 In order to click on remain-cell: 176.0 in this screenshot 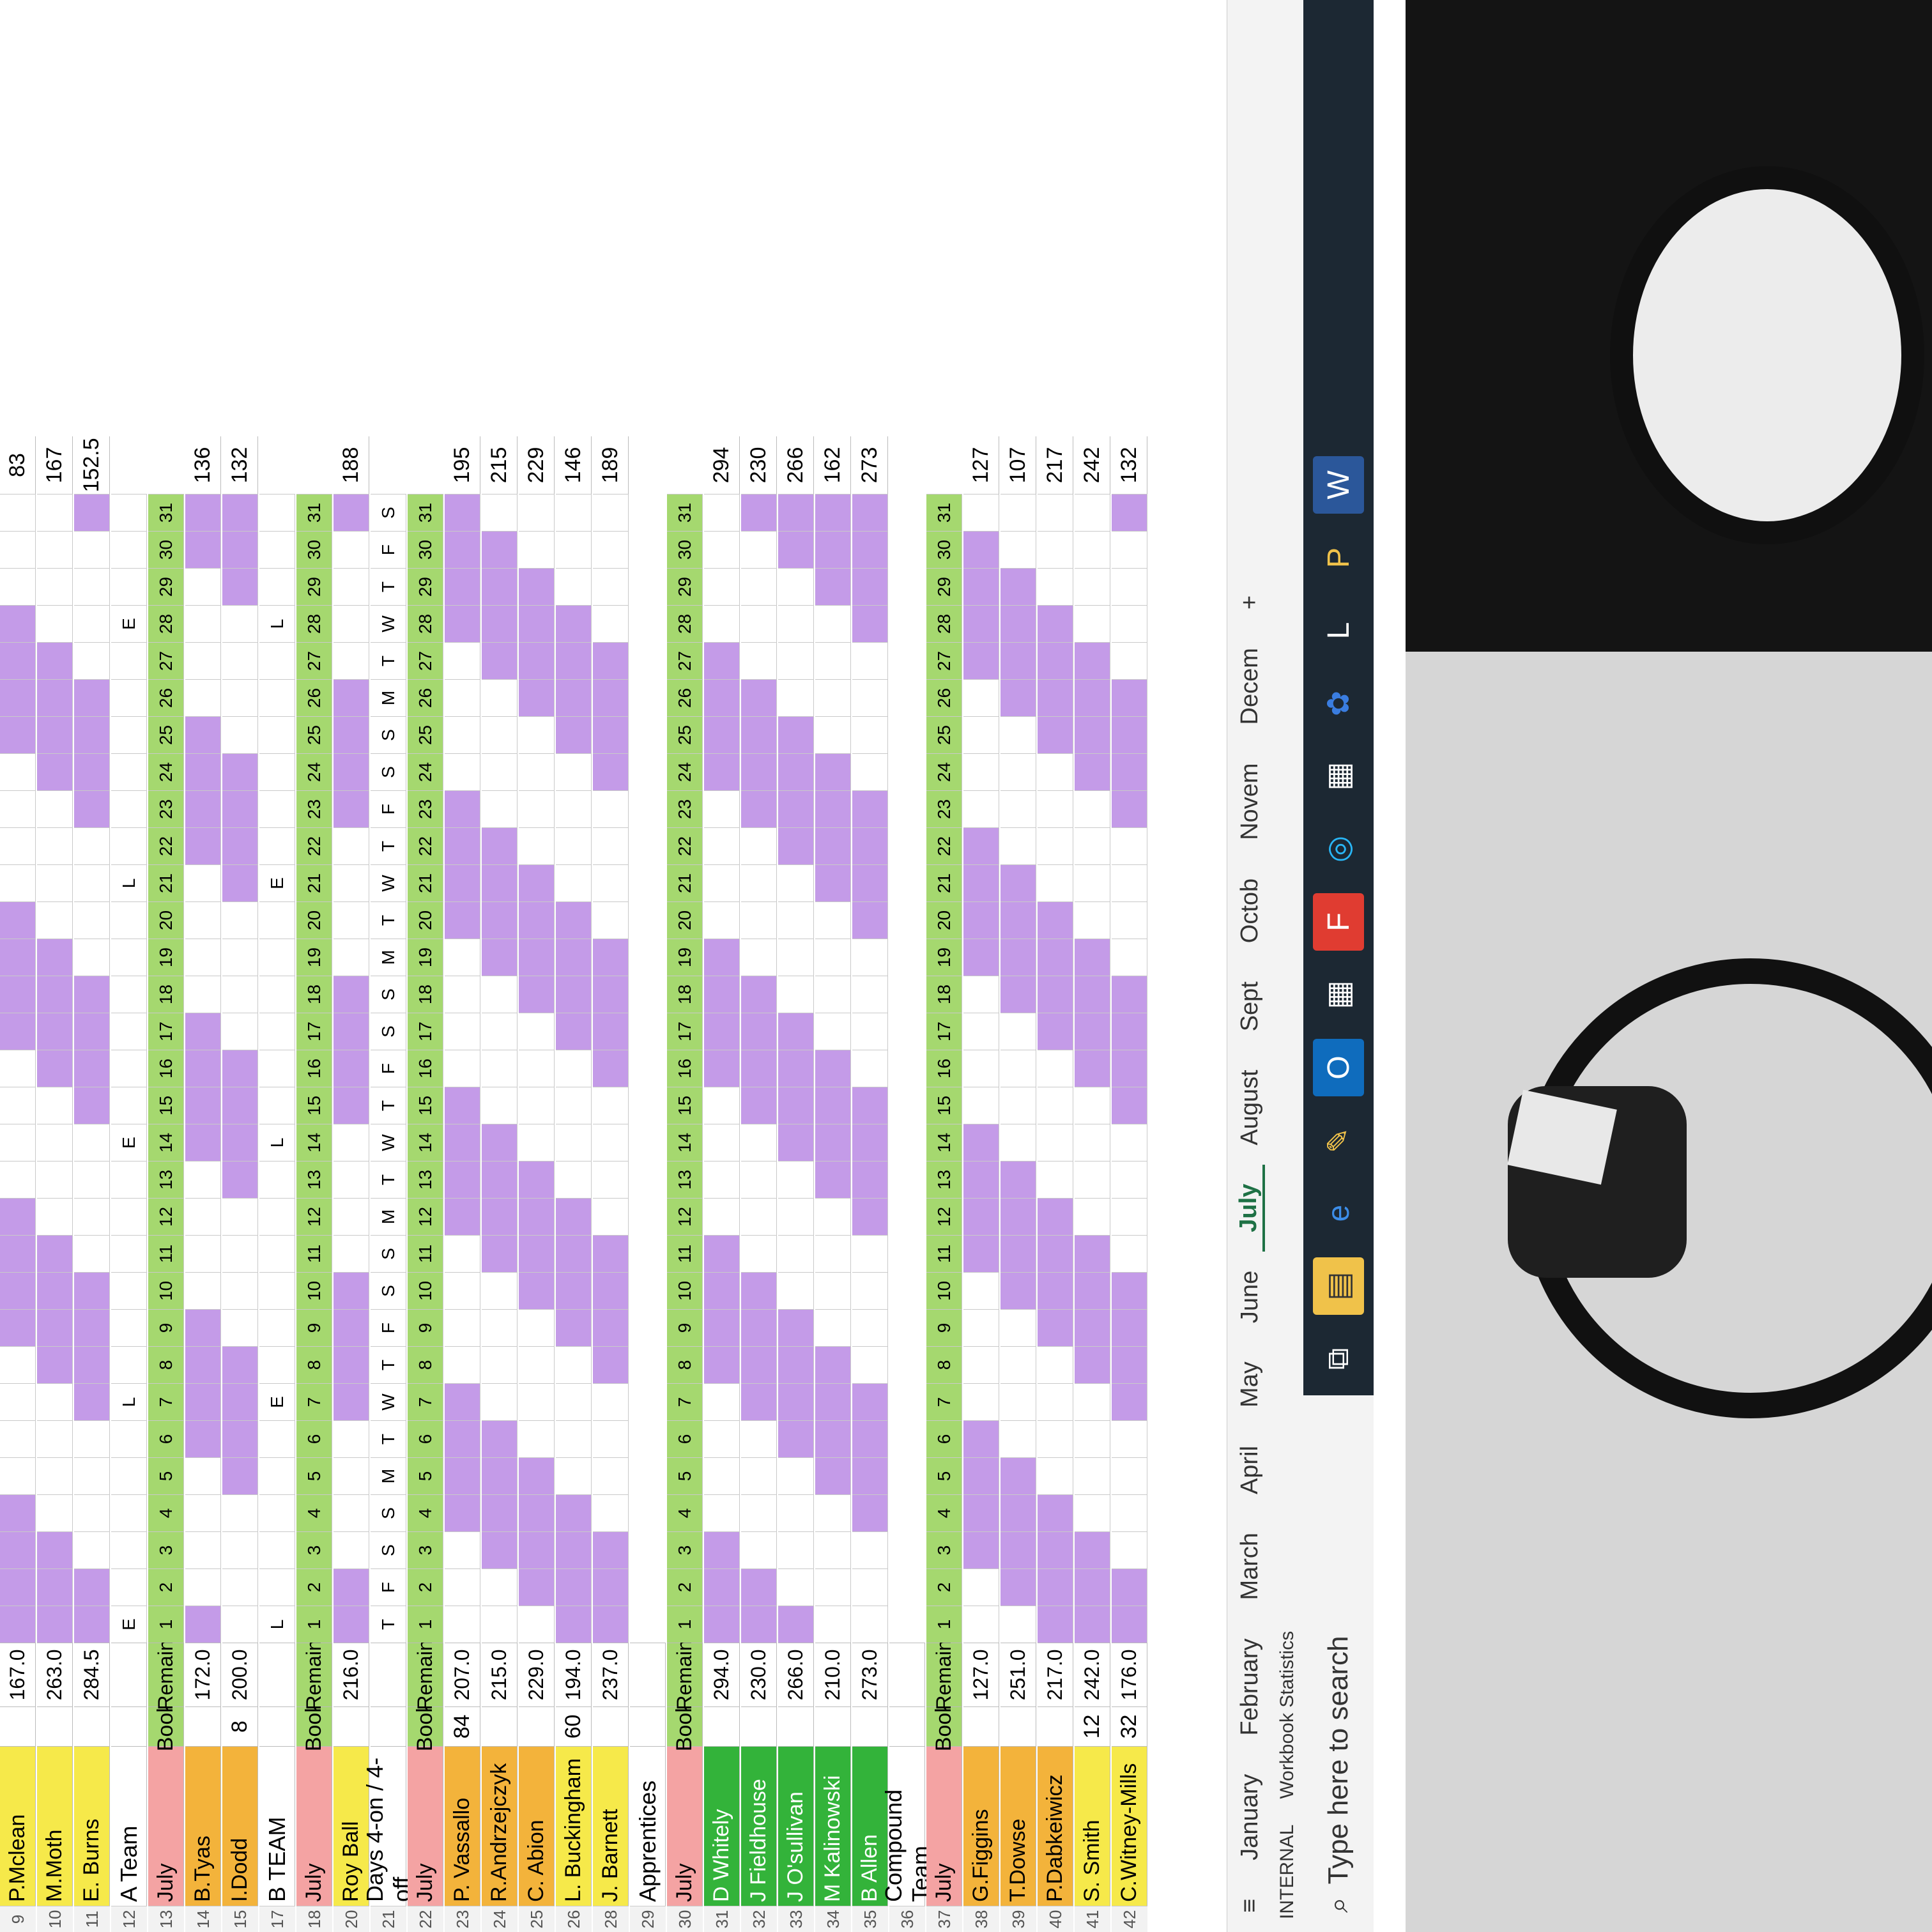, I will do `click(1129, 1674)`.